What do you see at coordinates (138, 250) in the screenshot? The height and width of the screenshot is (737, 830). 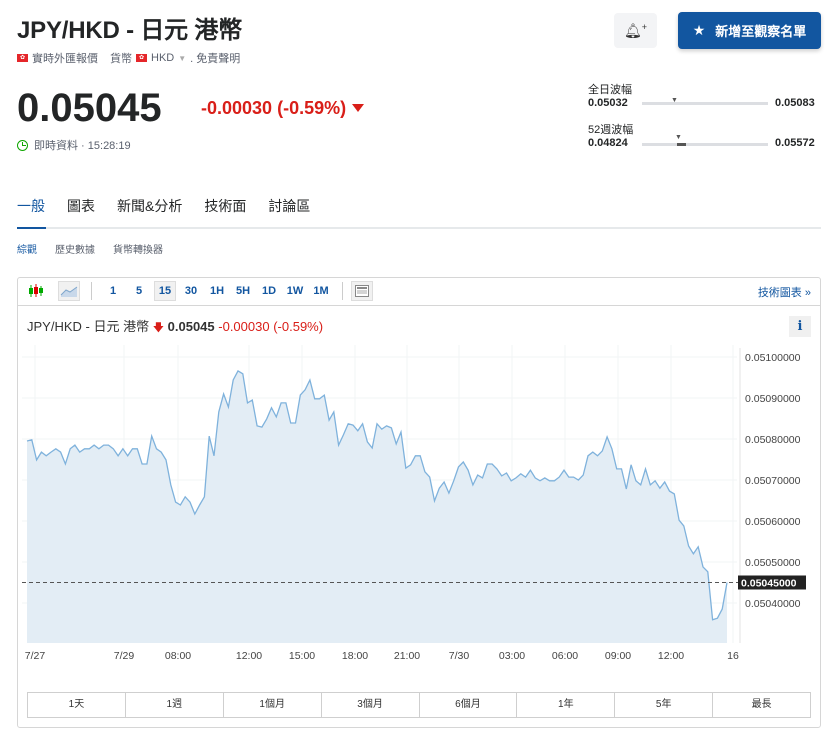 I see `subtab-converter: 貨幣轉換器` at bounding box center [138, 250].